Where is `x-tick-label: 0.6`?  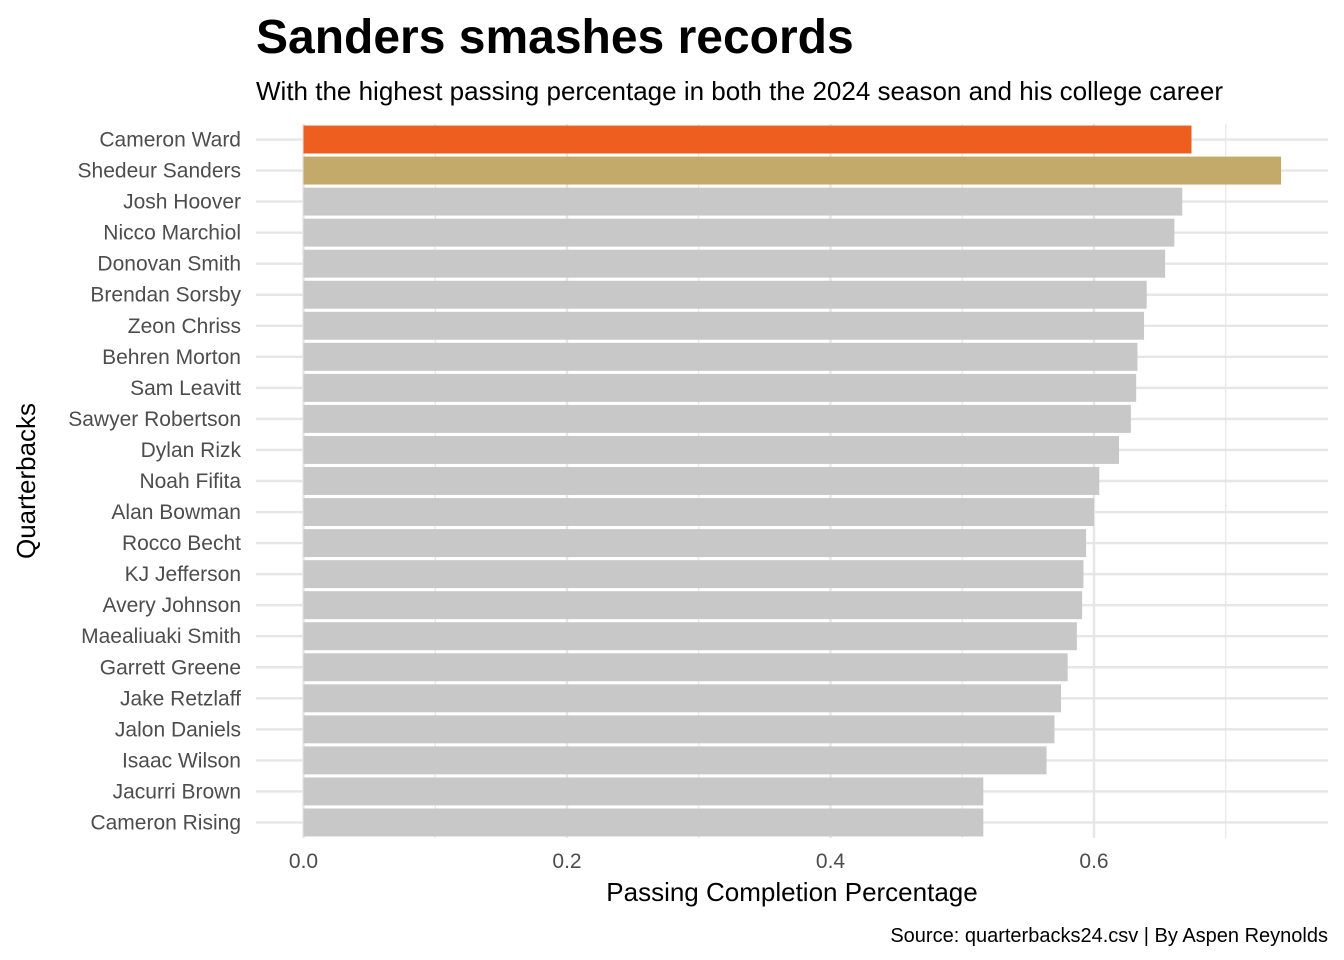
x-tick-label: 0.6 is located at coordinates (1093, 861).